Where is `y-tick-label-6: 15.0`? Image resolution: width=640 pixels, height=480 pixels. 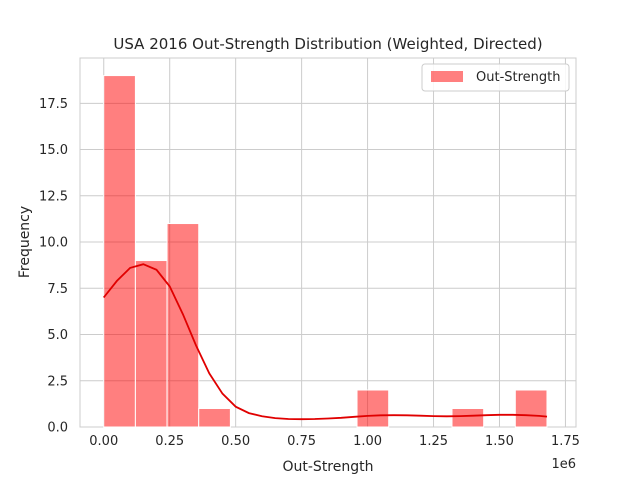
y-tick-label-6: 15.0 is located at coordinates (53, 150).